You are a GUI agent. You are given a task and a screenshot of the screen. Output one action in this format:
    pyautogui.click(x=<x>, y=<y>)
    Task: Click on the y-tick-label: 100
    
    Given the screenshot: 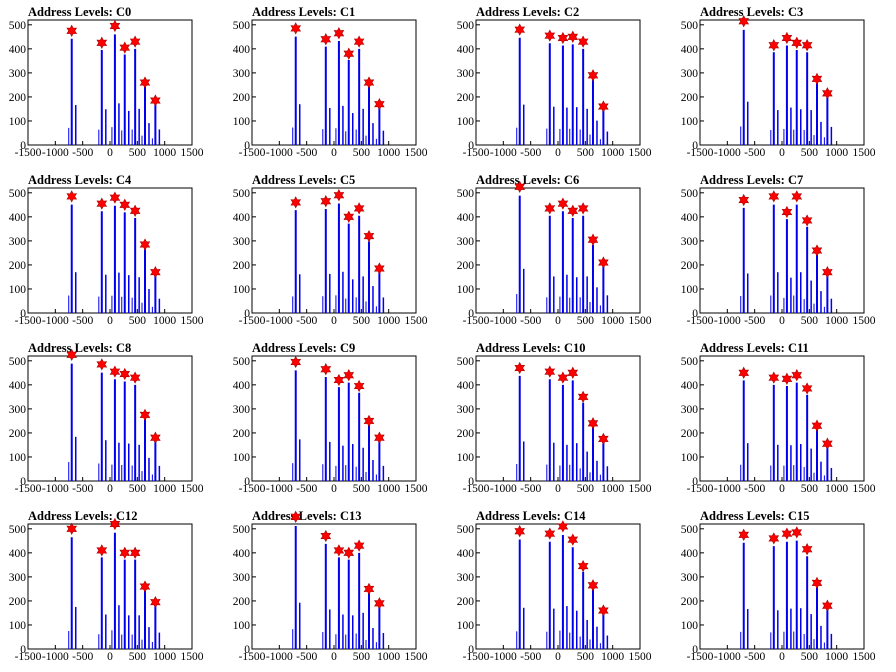 What is the action you would take?
    pyautogui.click(x=242, y=290)
    